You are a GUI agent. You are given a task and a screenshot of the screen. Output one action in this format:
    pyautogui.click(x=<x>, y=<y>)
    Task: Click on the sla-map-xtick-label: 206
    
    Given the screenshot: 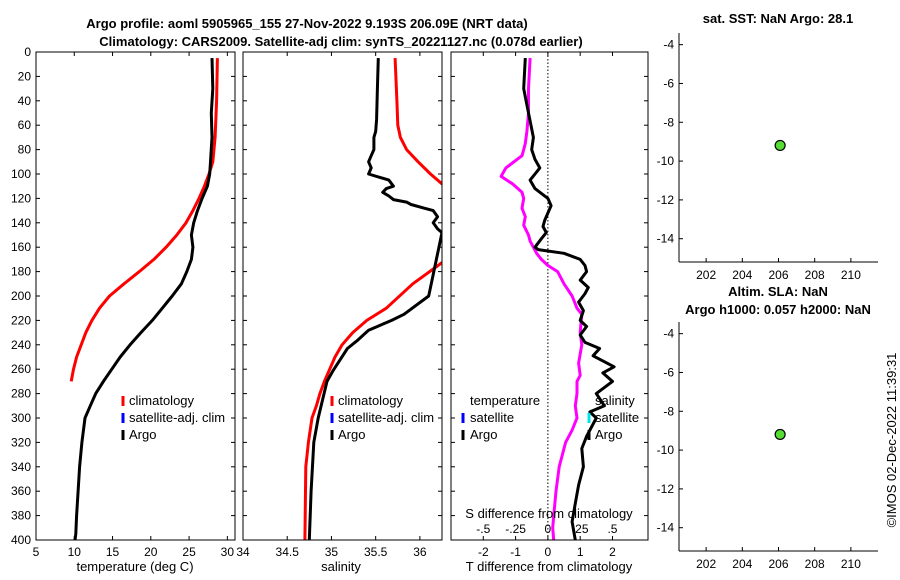 What is the action you would take?
    pyautogui.click(x=778, y=564)
    